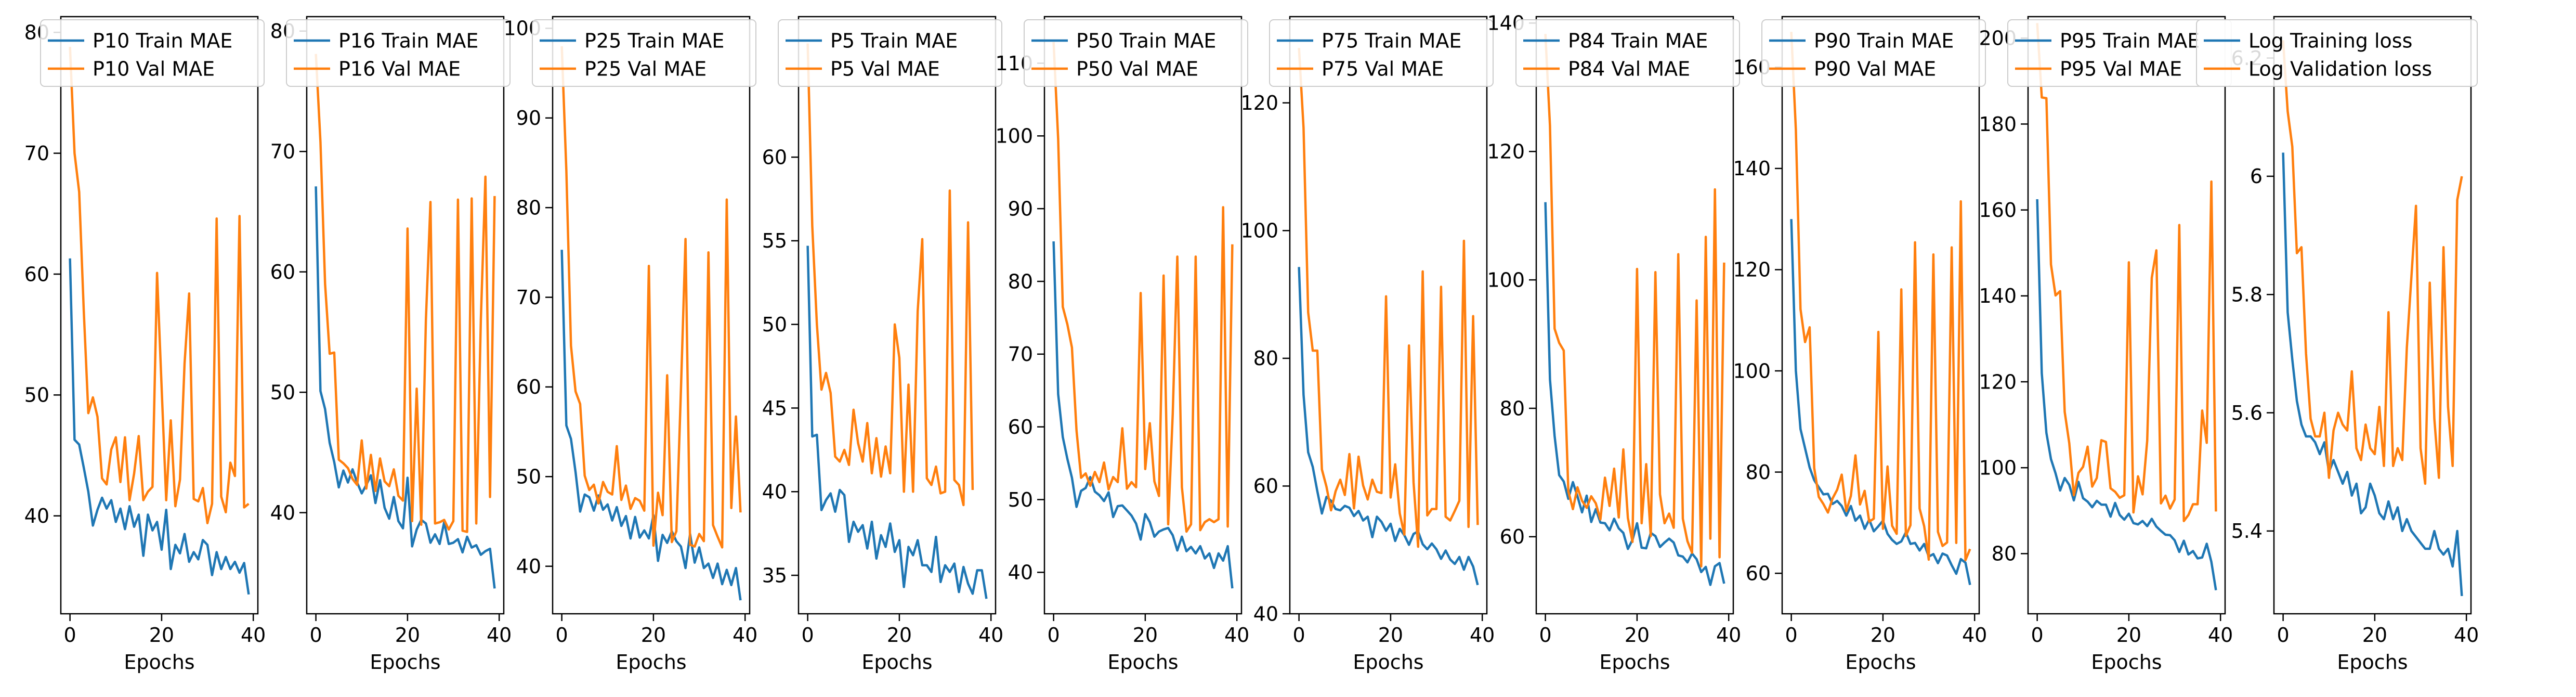  I want to click on y-tick-label: 180, so click(1998, 124).